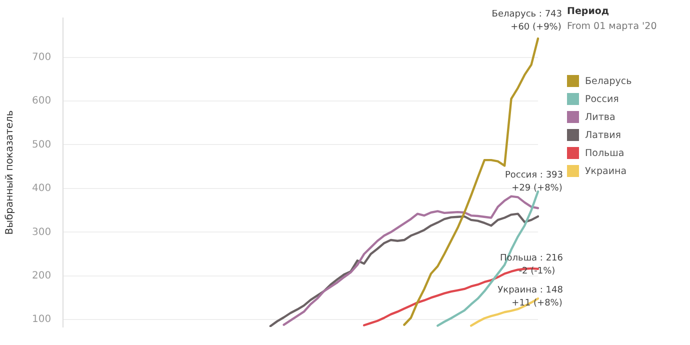 Image resolution: width=690 pixels, height=345 pixels. What do you see at coordinates (531, 296) in the screenshot?
I see `annotation: Украина : 148 +11 (+8%)` at bounding box center [531, 296].